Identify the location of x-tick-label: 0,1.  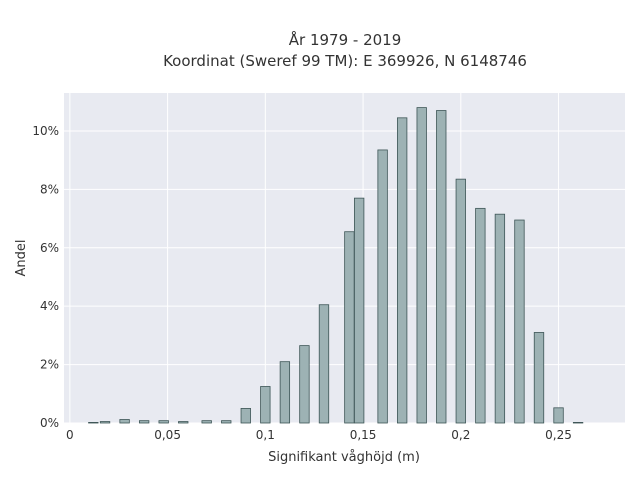
(265, 435).